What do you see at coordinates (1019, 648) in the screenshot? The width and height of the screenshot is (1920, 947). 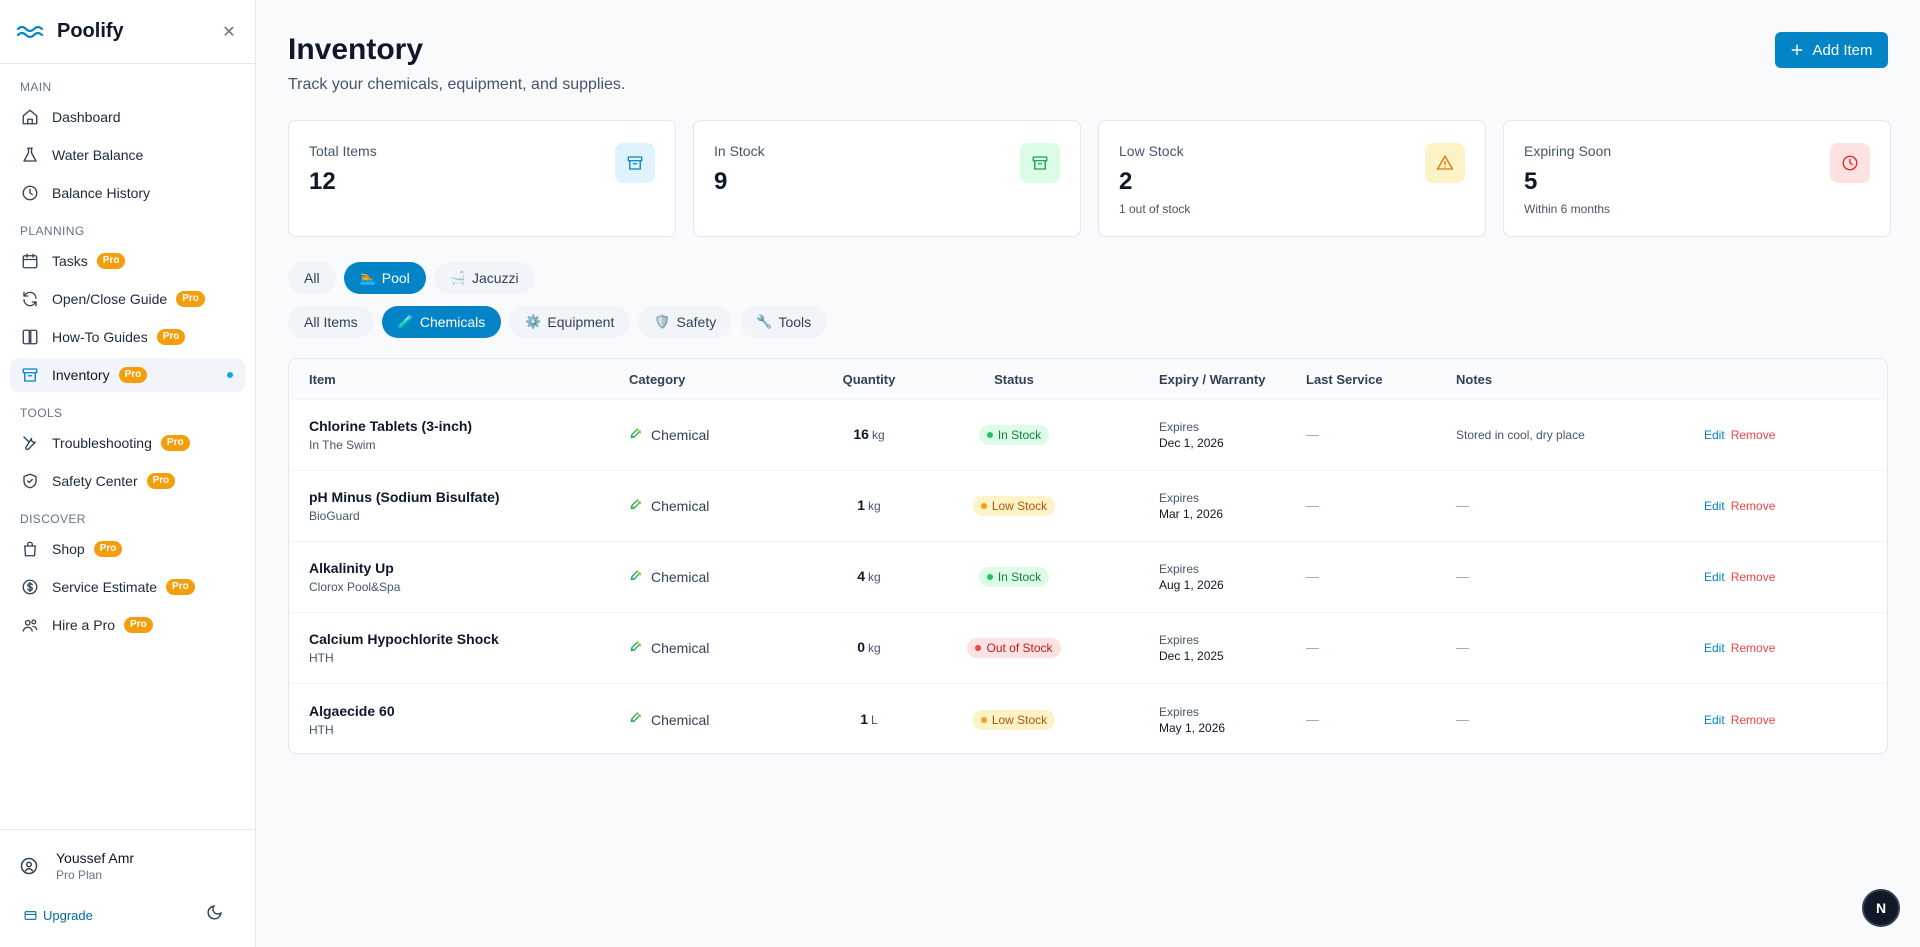 I see `status-label: Out of Stock` at bounding box center [1019, 648].